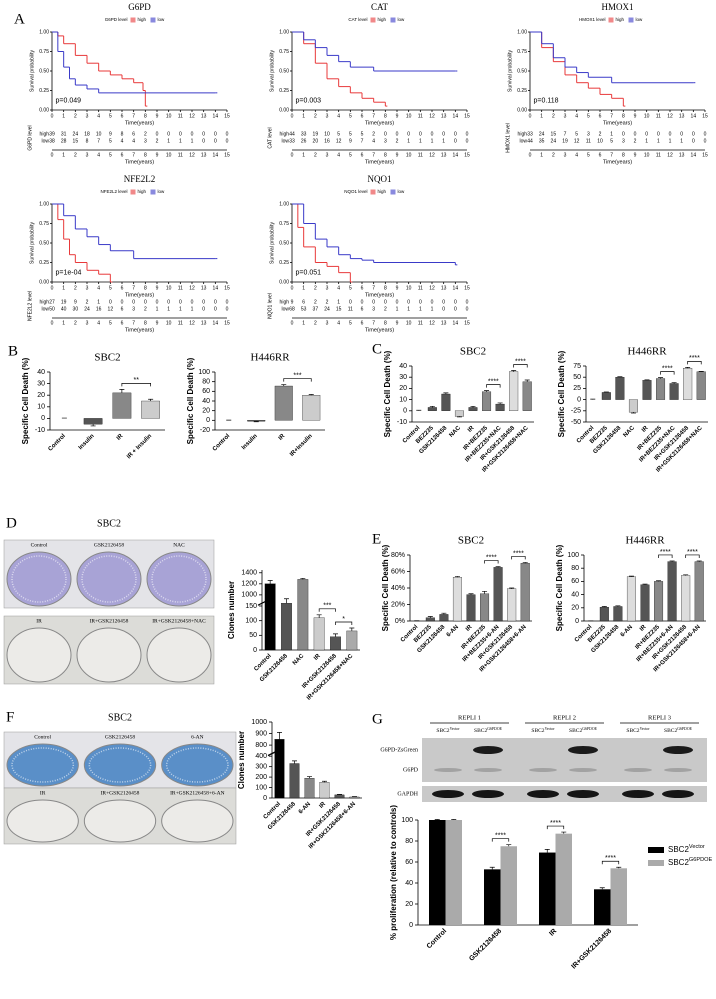 The image size is (716, 999). Describe the element at coordinates (316, 141) in the screenshot. I see `table-cell: 20` at that location.